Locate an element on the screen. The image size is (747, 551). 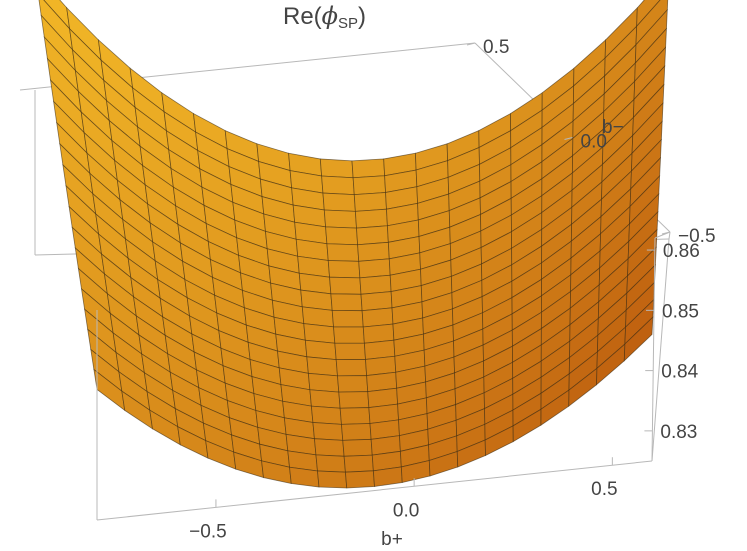
x-tick-label: 0.0 is located at coordinates (406, 510).